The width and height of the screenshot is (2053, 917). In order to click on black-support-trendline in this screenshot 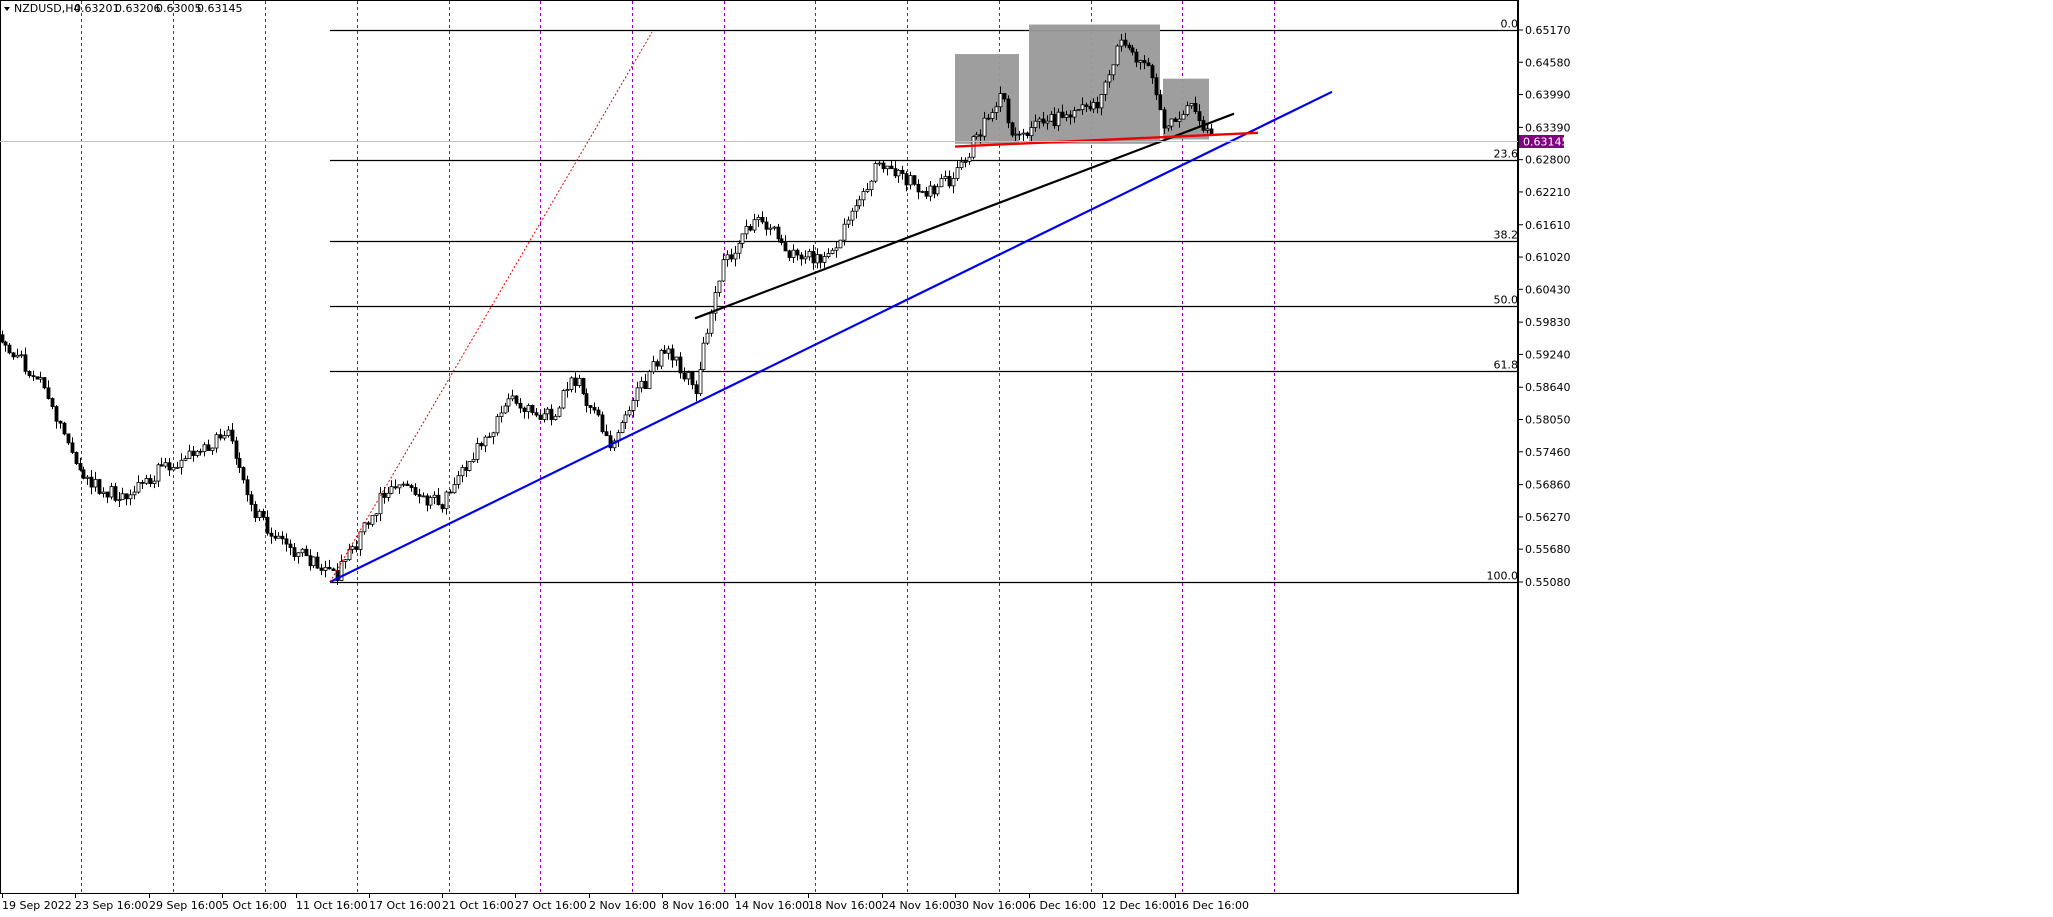, I will do `click(964, 216)`.